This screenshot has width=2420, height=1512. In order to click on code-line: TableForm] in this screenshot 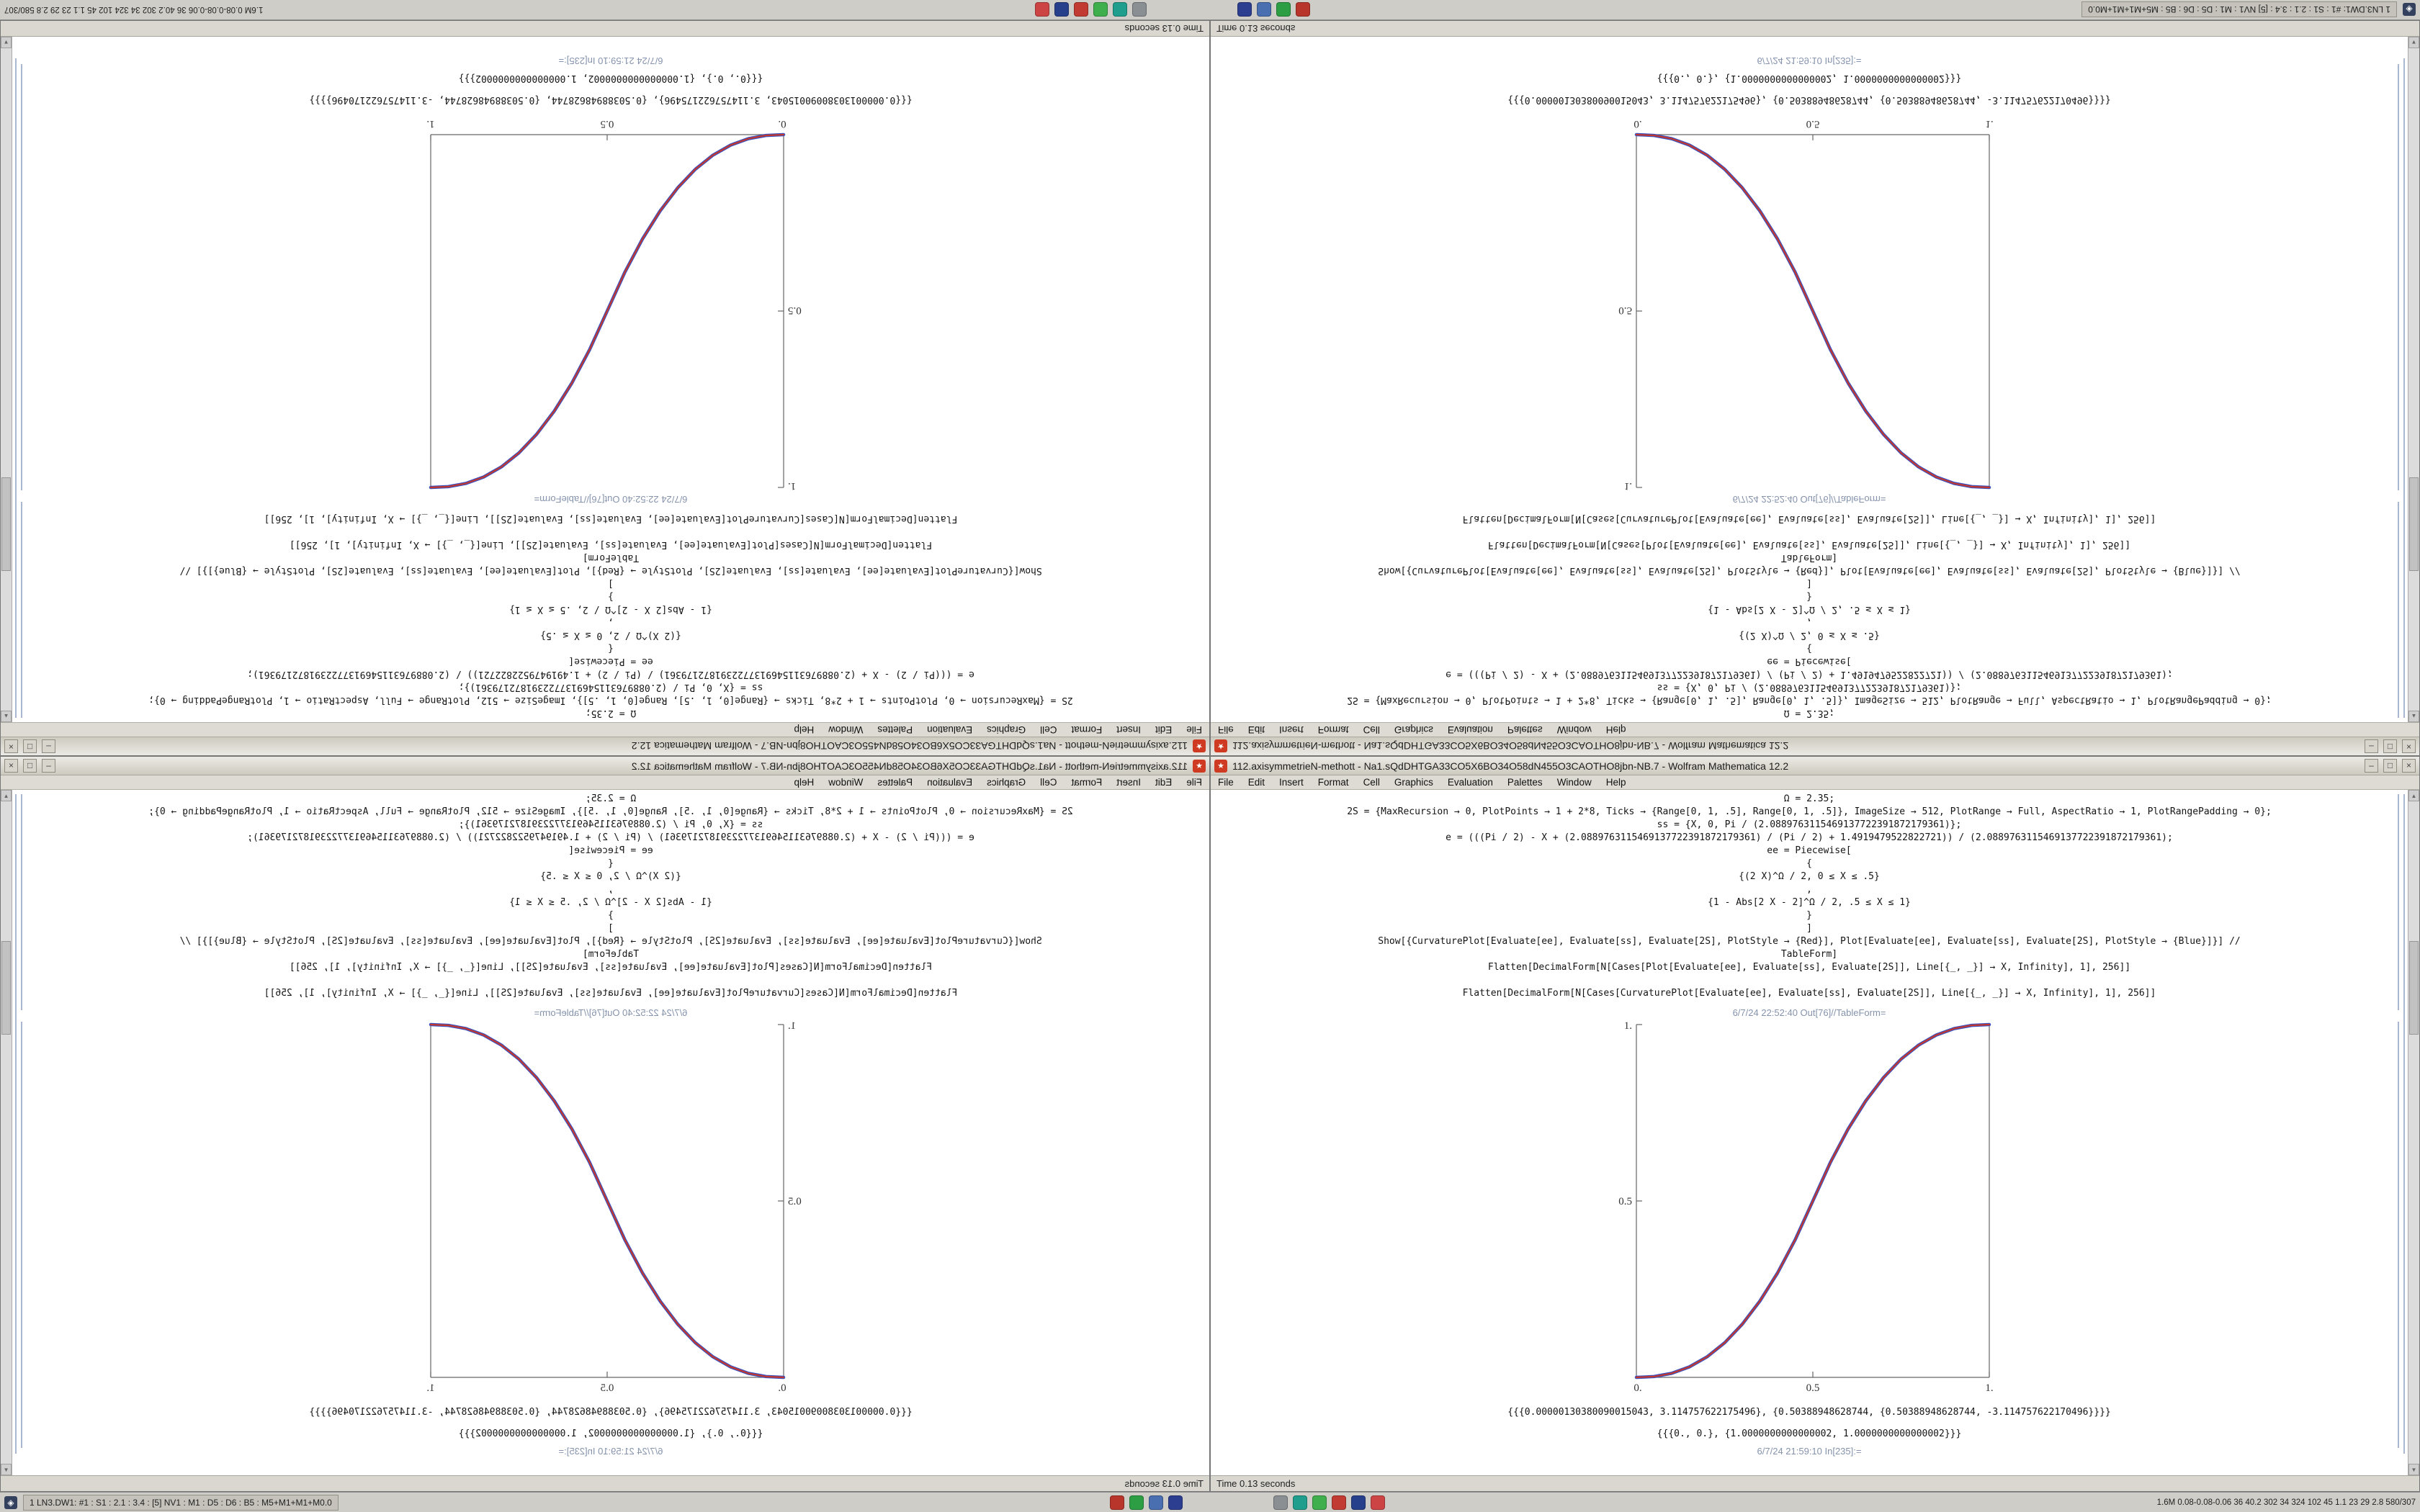, I will do `click(1809, 557)`.